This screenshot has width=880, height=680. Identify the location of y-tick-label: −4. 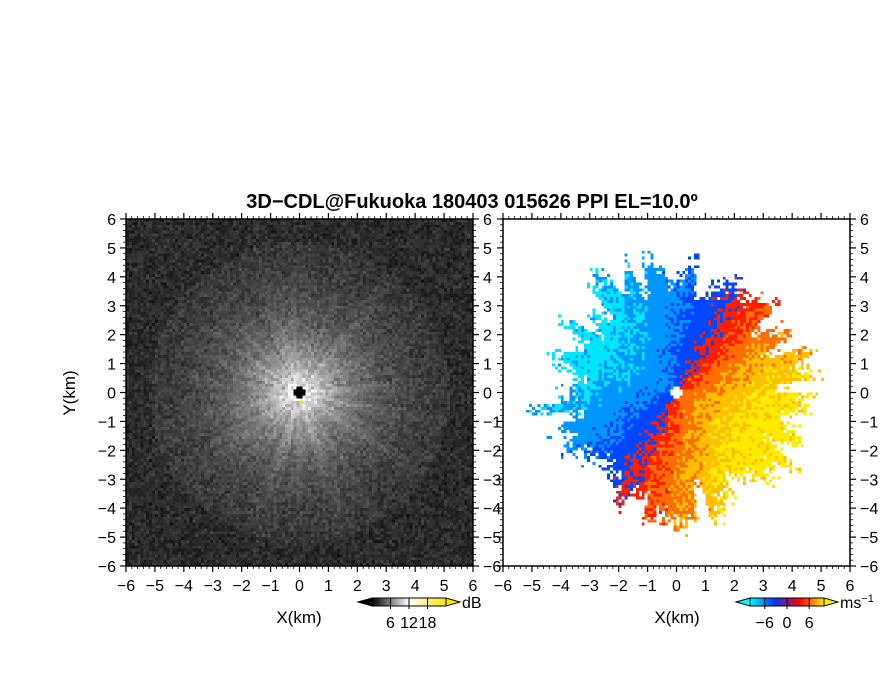
(107, 509).